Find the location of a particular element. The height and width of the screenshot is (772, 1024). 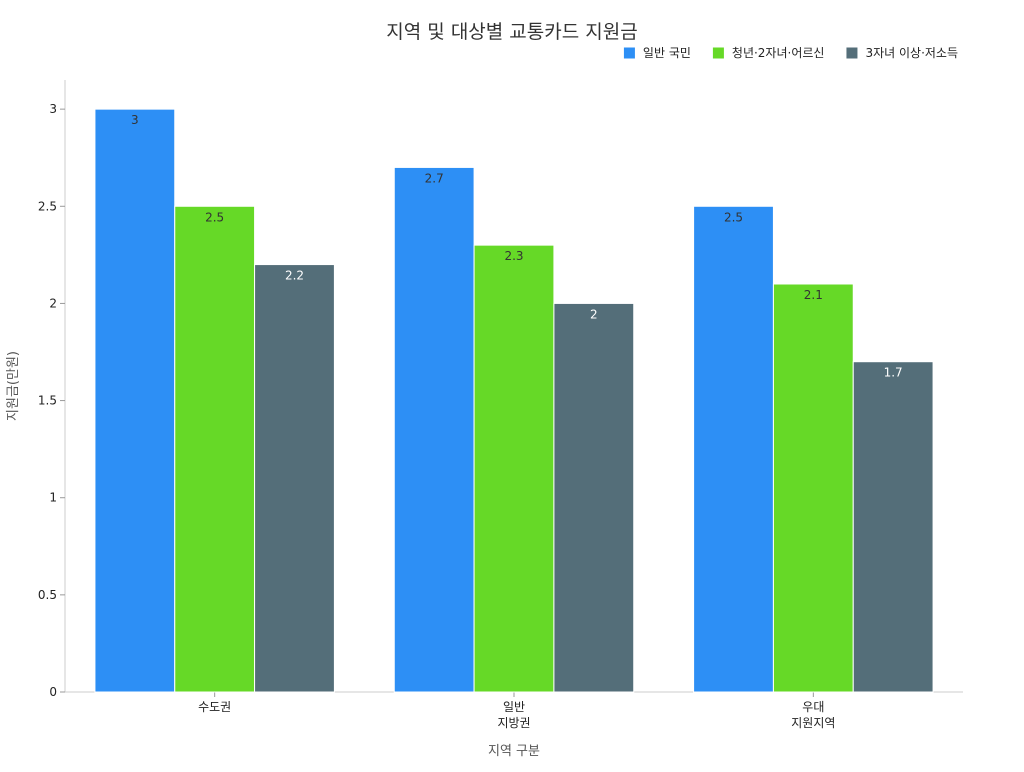

legend-label: 청년·2자녀·어르신 is located at coordinates (778, 53).